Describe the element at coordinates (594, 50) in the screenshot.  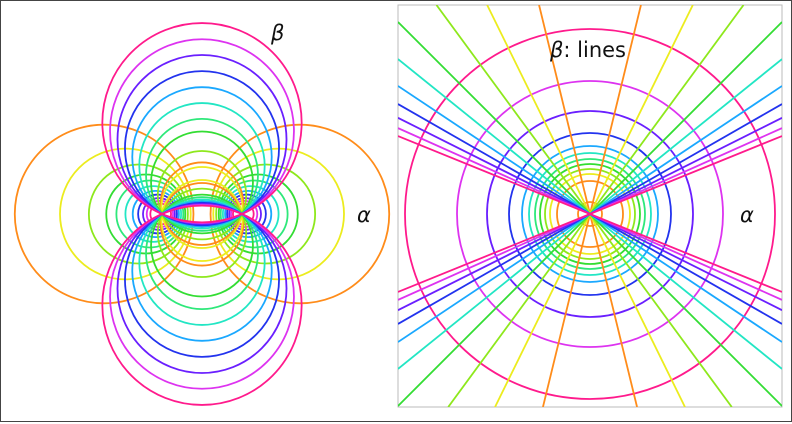
I see `right-beta-text: : lines` at that location.